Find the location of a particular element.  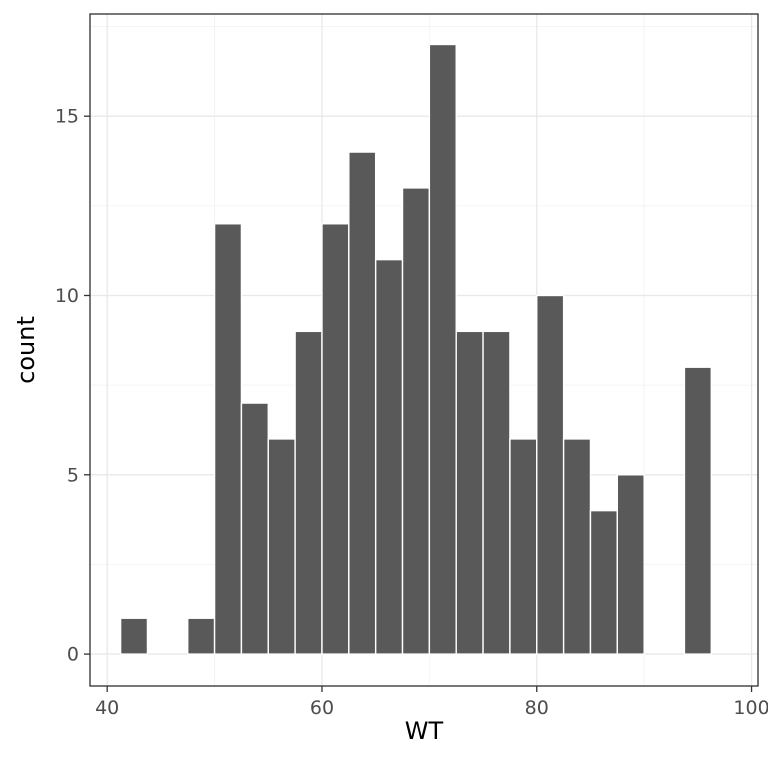

x-tick-label: 60 is located at coordinates (322, 708).